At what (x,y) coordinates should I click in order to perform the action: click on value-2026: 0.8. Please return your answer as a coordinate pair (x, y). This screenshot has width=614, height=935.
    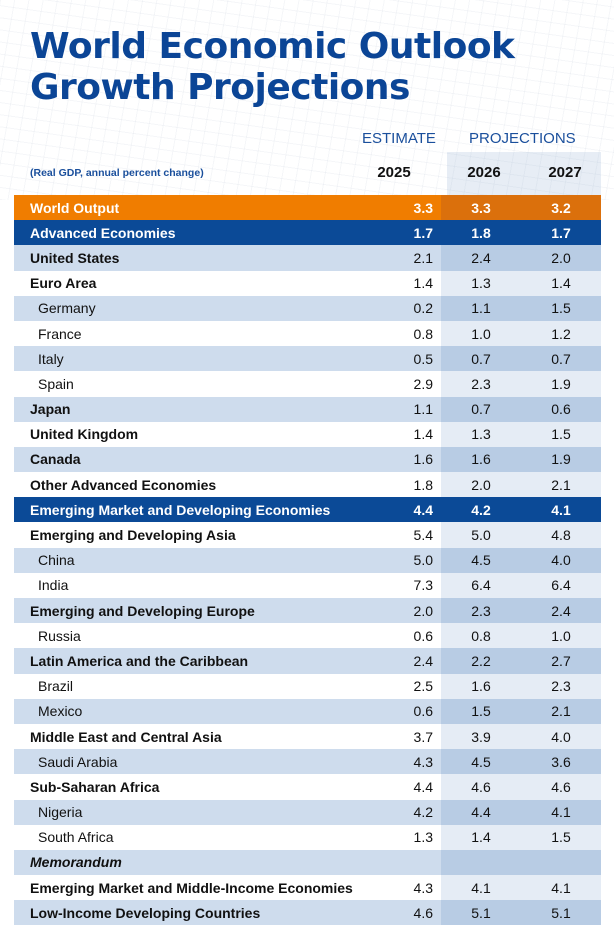
    Looking at the image, I should click on (481, 636).